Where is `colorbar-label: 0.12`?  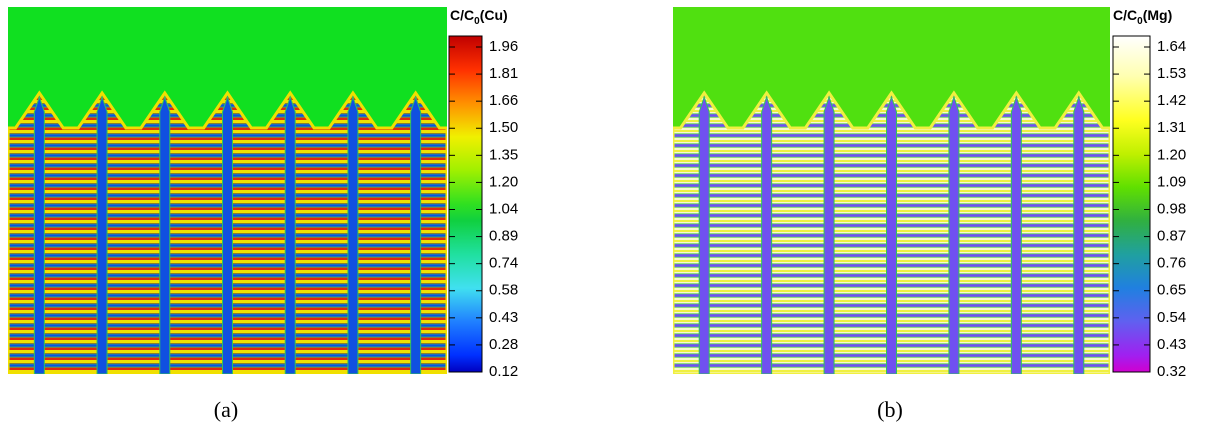
colorbar-label: 0.12 is located at coordinates (503, 371).